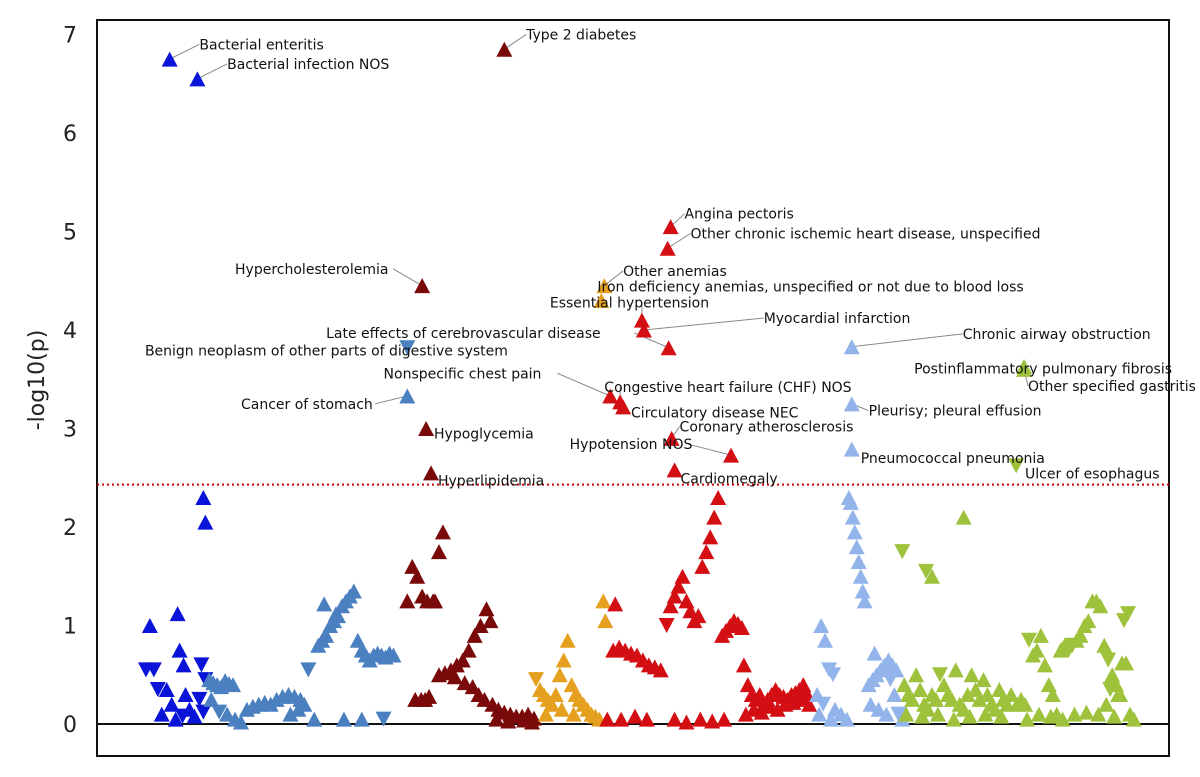 The image size is (1200, 777). What do you see at coordinates (953, 459) in the screenshot?
I see `annotation-label: Pneumococcal pneumonia` at bounding box center [953, 459].